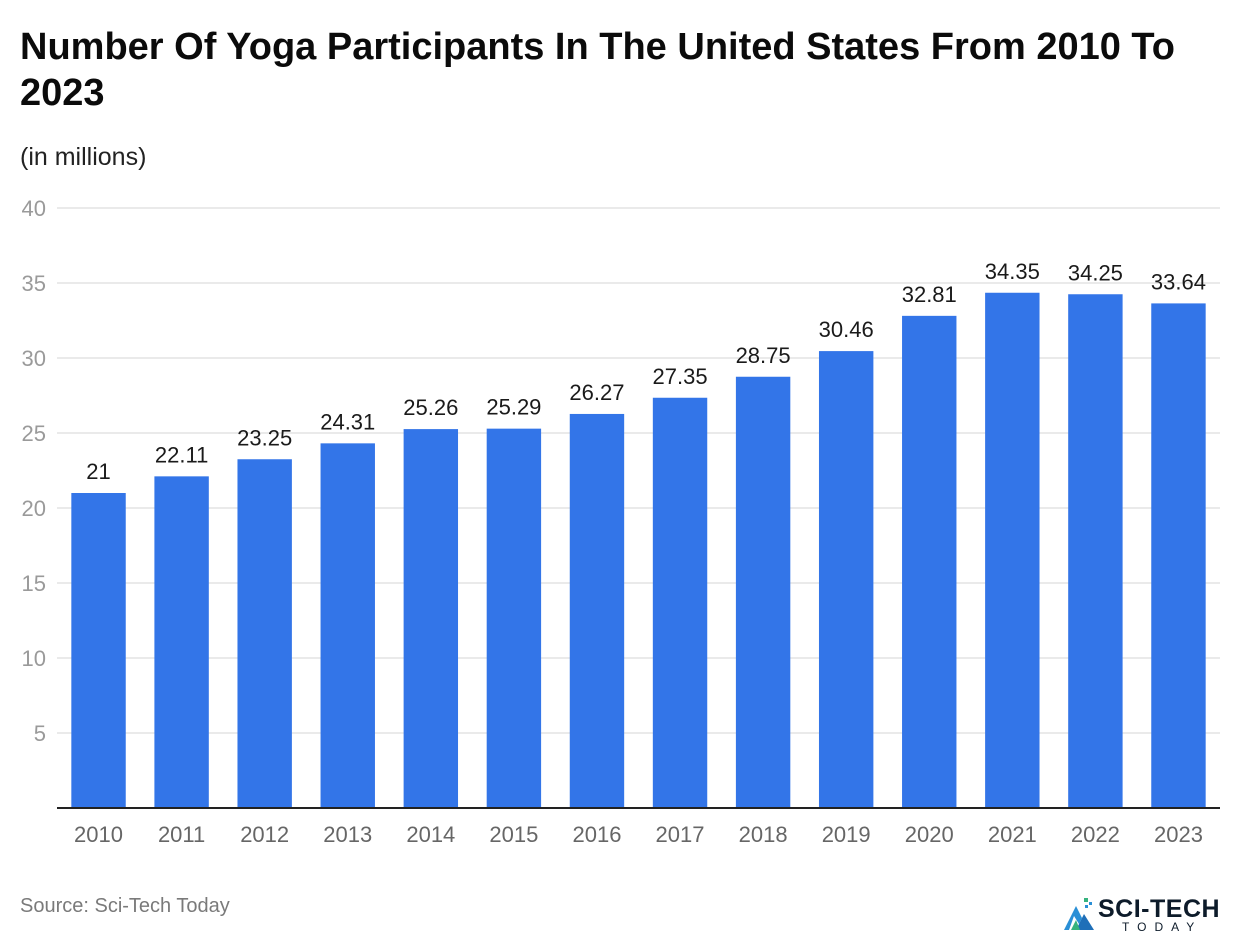 This screenshot has width=1240, height=940. I want to click on x-tick-label-2011: 2011, so click(181, 834).